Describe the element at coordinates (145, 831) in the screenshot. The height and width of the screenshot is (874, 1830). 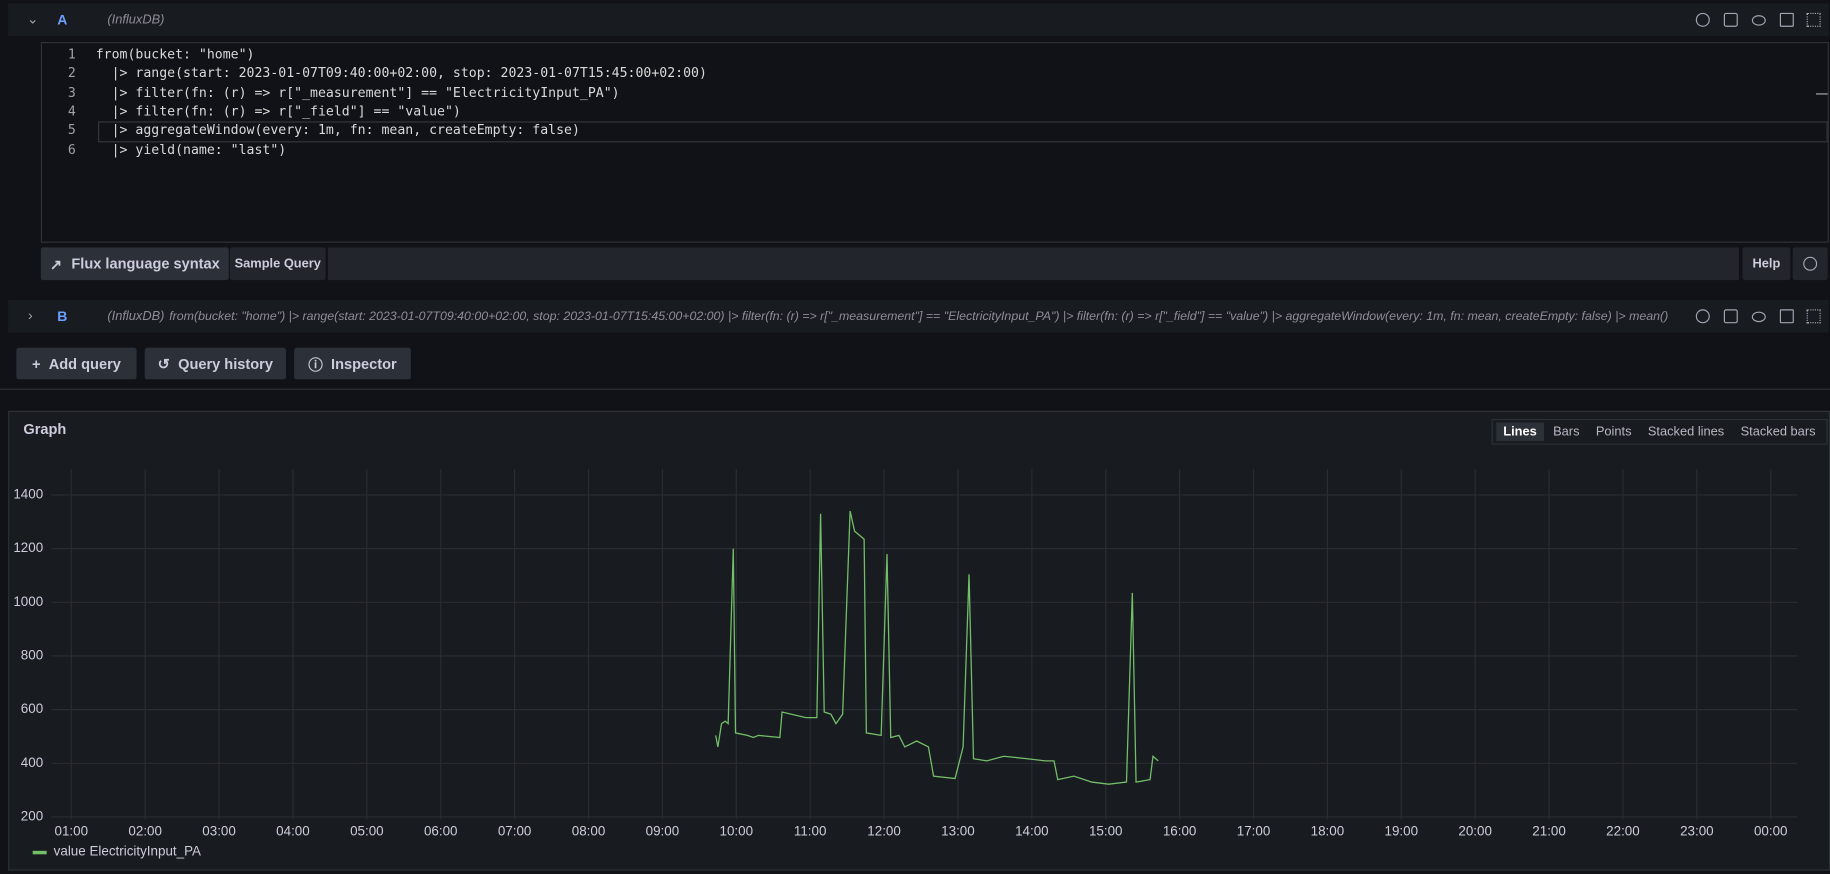
I see `x-tick-label: 02:00` at that location.